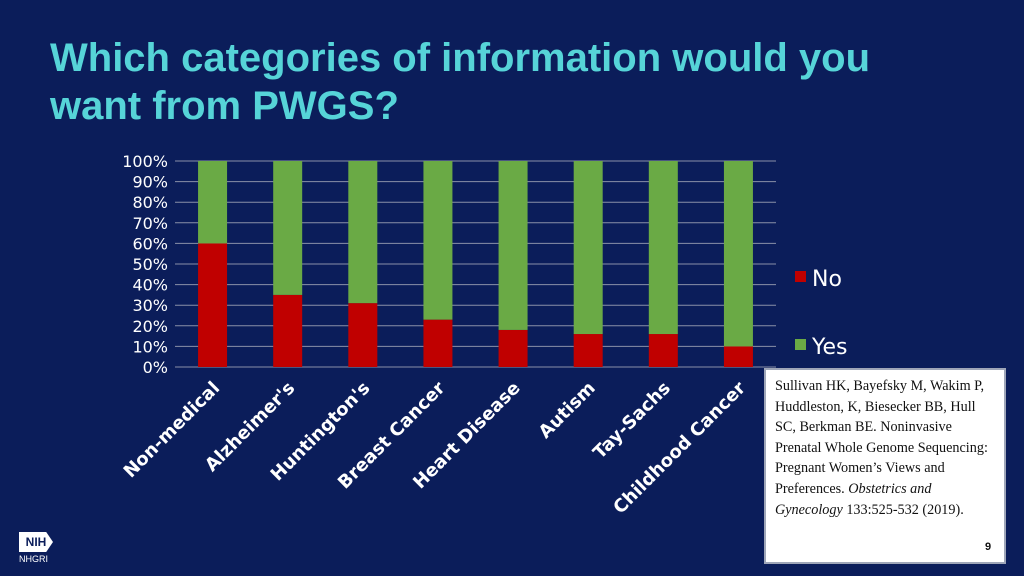 This screenshot has height=576, width=1024. I want to click on y-axis-ticks: 0% 10%20% 30%40% 50% 60%70% 80%90% 100%, so click(145, 264).